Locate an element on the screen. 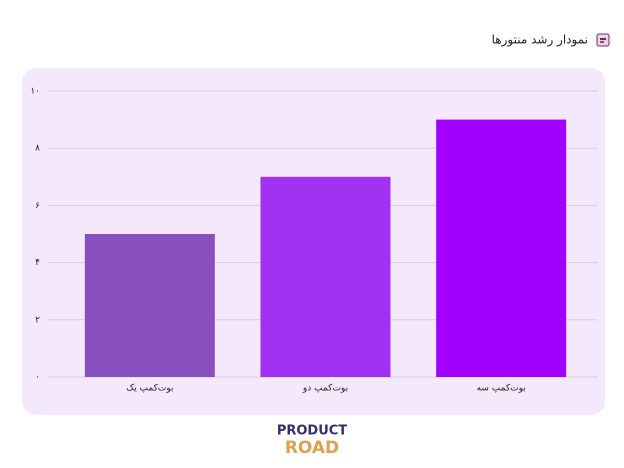 This screenshot has height=468, width=624. x-tick-label: بوت‌کمپ دو is located at coordinates (325, 389).